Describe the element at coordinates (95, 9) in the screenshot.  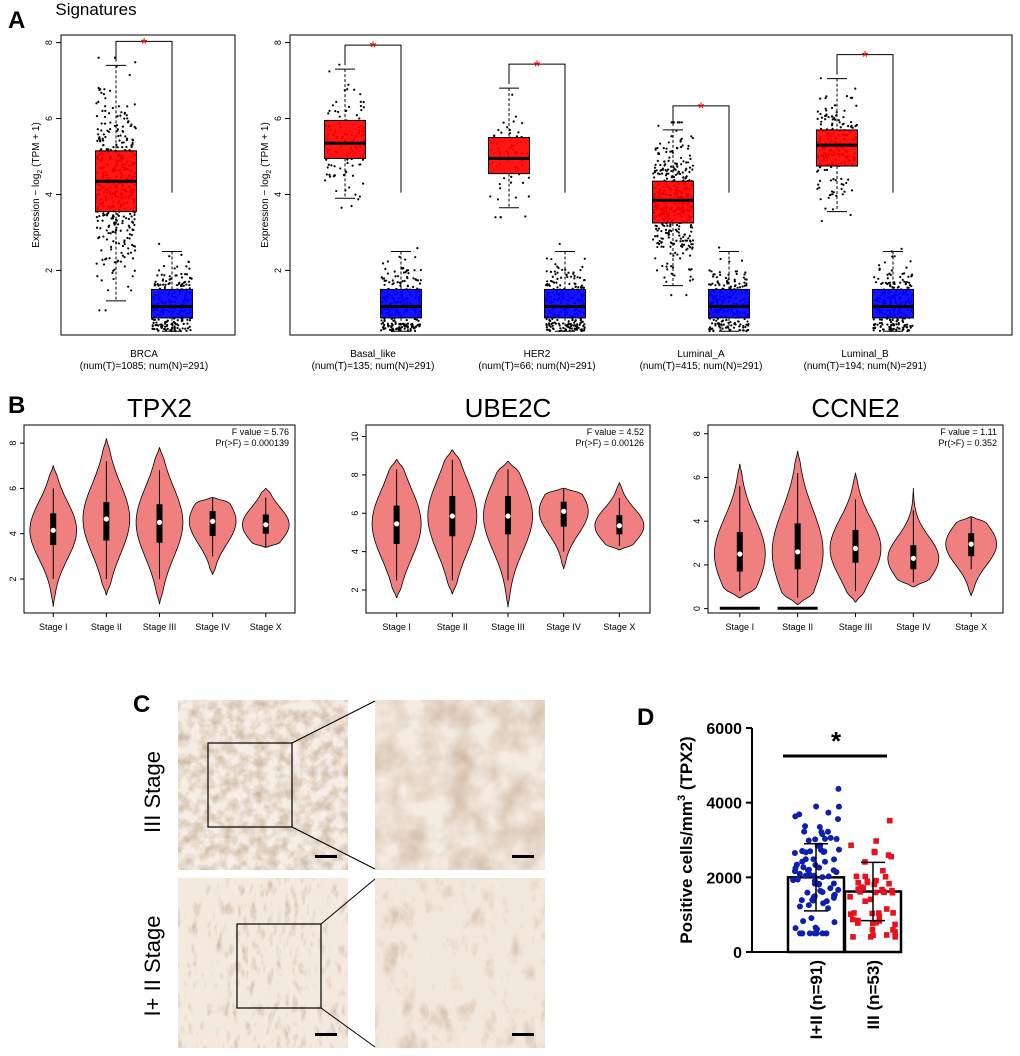
I see `chart-title: Signatures` at that location.